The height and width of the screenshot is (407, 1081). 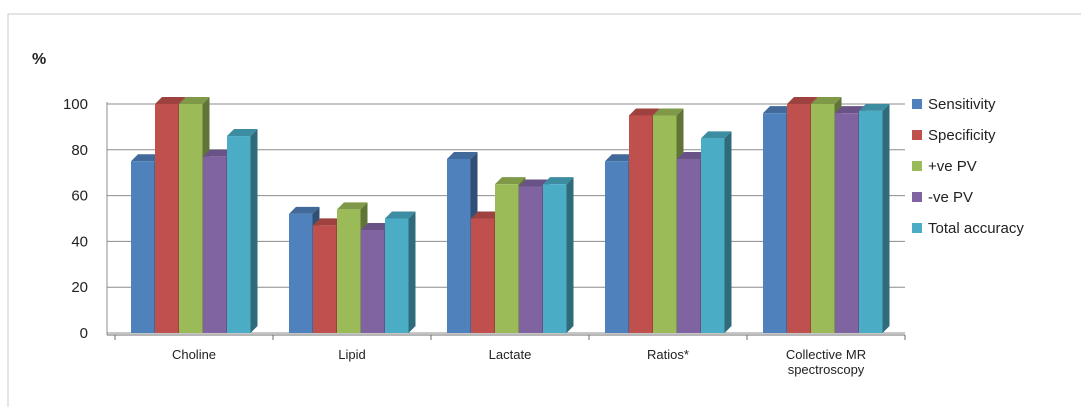 I want to click on legend-label: Sensitivity, so click(x=962, y=104).